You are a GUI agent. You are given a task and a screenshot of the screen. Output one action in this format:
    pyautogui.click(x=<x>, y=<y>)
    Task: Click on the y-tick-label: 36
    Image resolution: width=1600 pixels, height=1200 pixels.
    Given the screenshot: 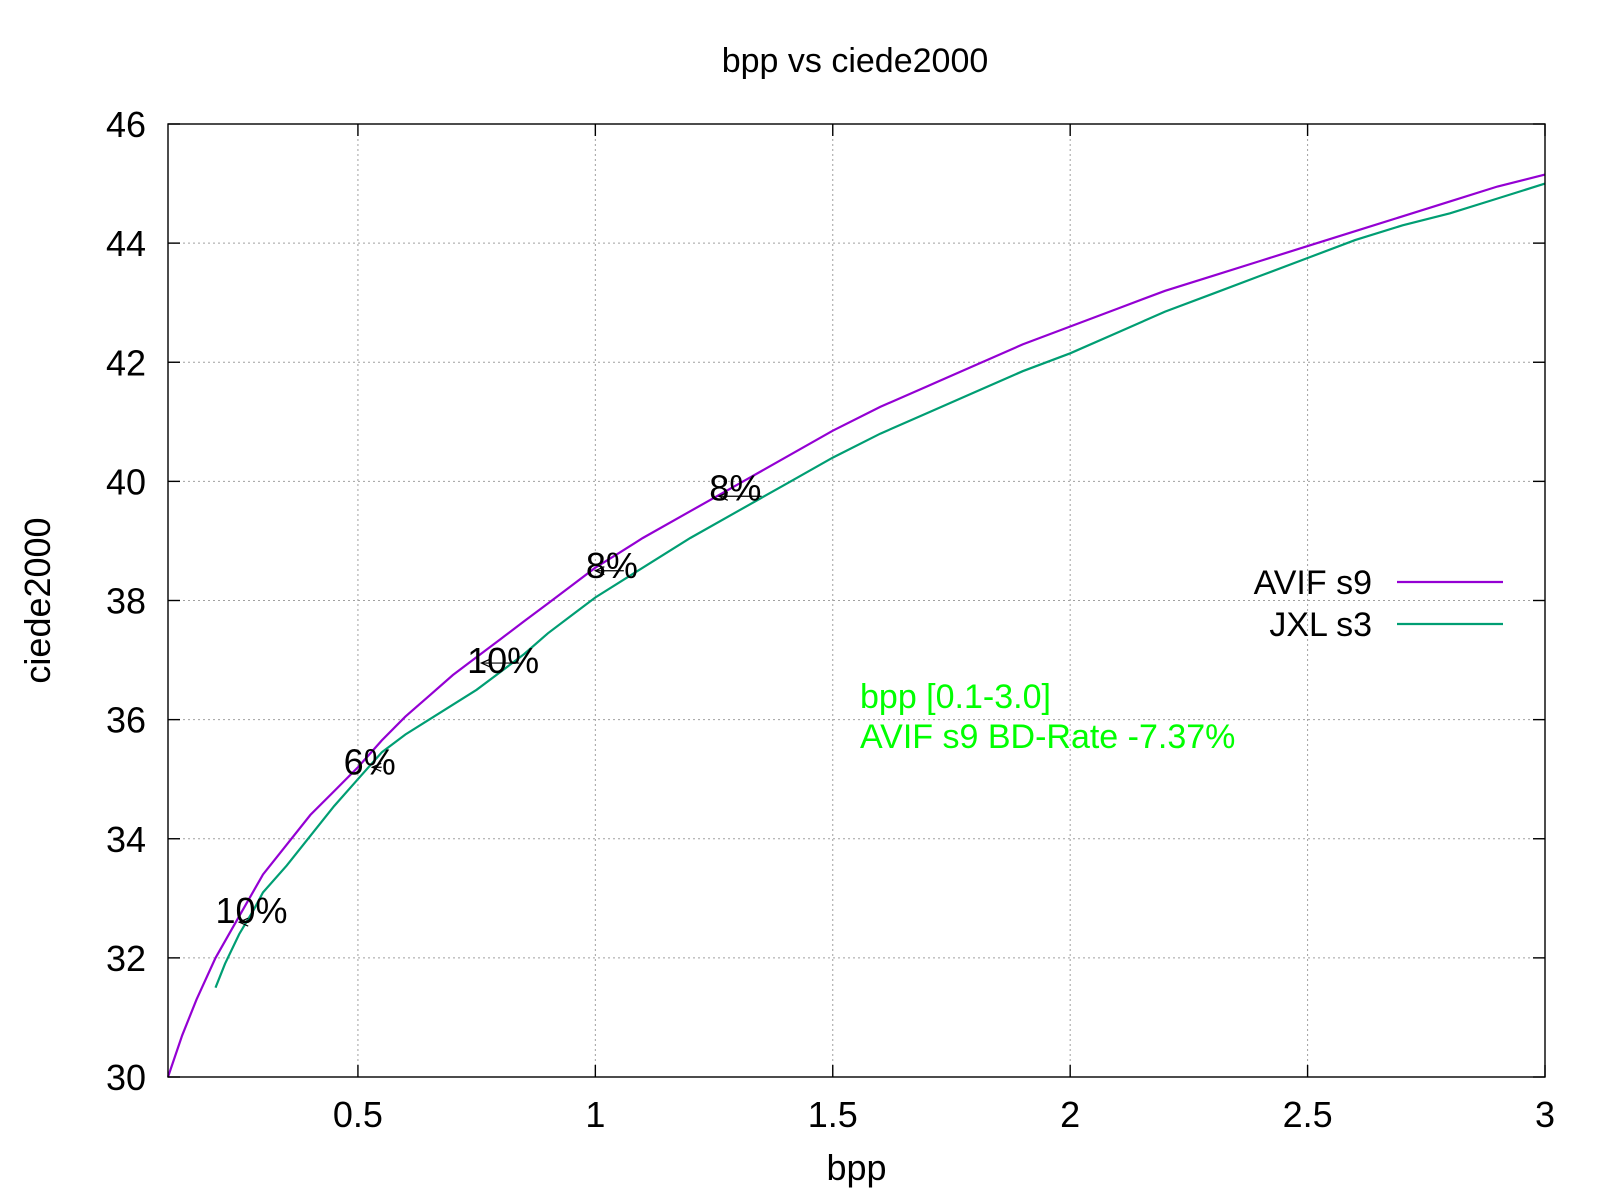 What is the action you would take?
    pyautogui.click(x=126, y=720)
    